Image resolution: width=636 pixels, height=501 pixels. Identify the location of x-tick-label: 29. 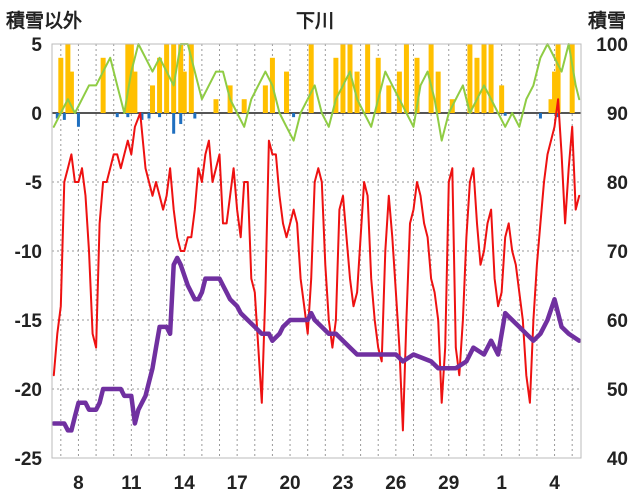
(448, 483).